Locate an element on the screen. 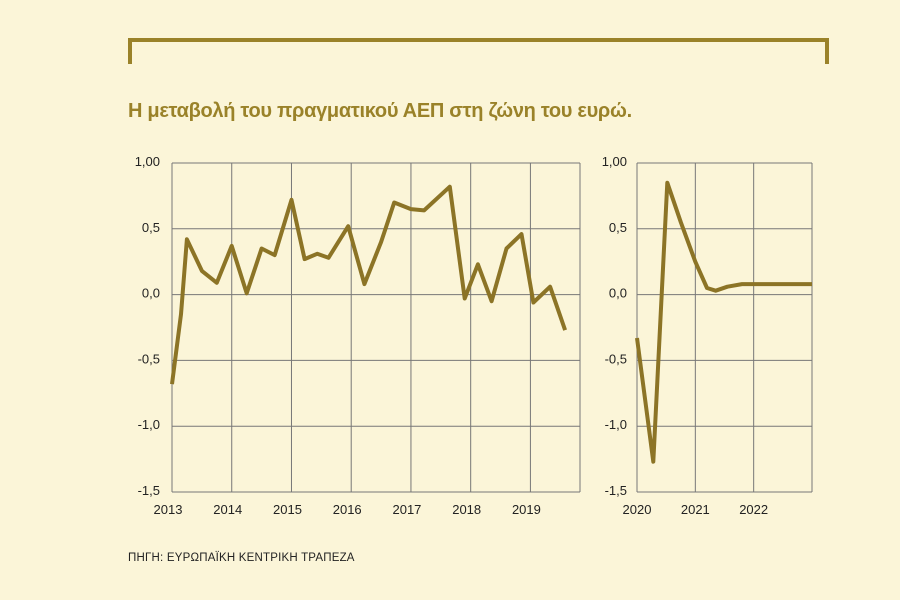 This screenshot has height=600, width=900. header-frame is located at coordinates (478, 51).